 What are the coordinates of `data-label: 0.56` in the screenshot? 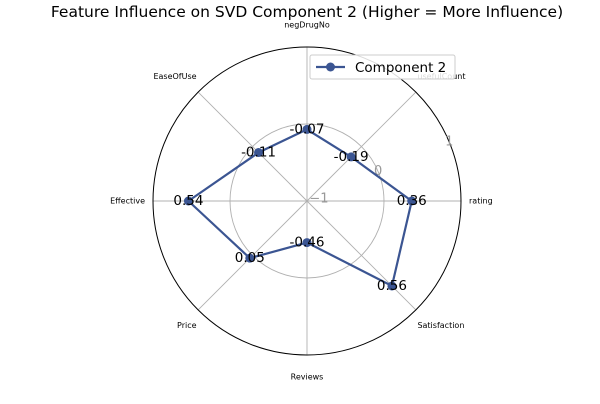 It's located at (392, 286).